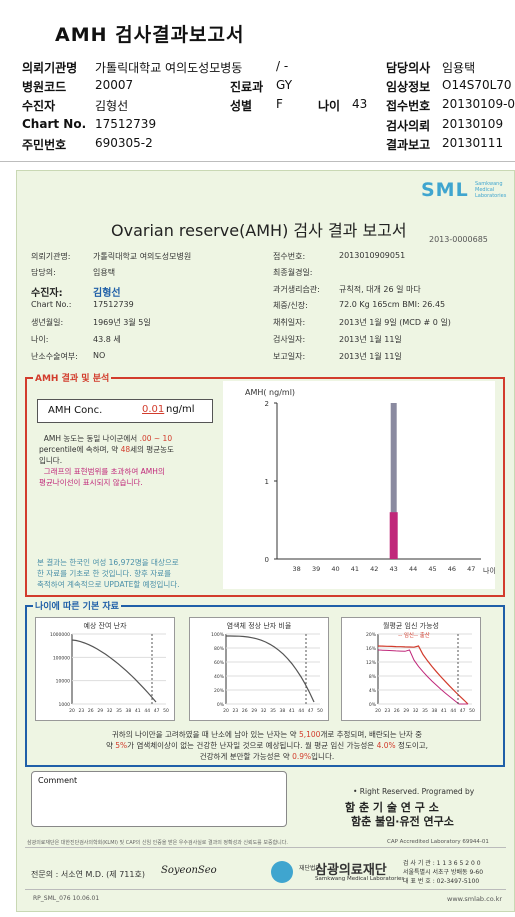  What do you see at coordinates (445, 190) in the screenshot?
I see `sml-logo: SML` at bounding box center [445, 190].